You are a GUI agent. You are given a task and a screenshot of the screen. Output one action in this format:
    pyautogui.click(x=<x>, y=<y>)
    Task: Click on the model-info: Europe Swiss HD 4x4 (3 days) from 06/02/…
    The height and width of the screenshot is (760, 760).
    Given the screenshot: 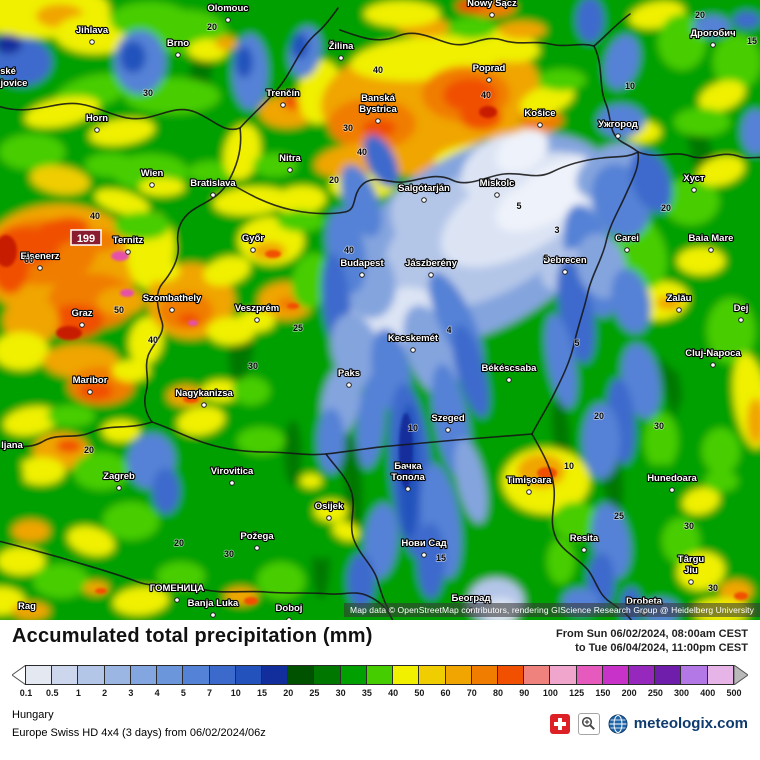 What is the action you would take?
    pyautogui.click(x=139, y=732)
    